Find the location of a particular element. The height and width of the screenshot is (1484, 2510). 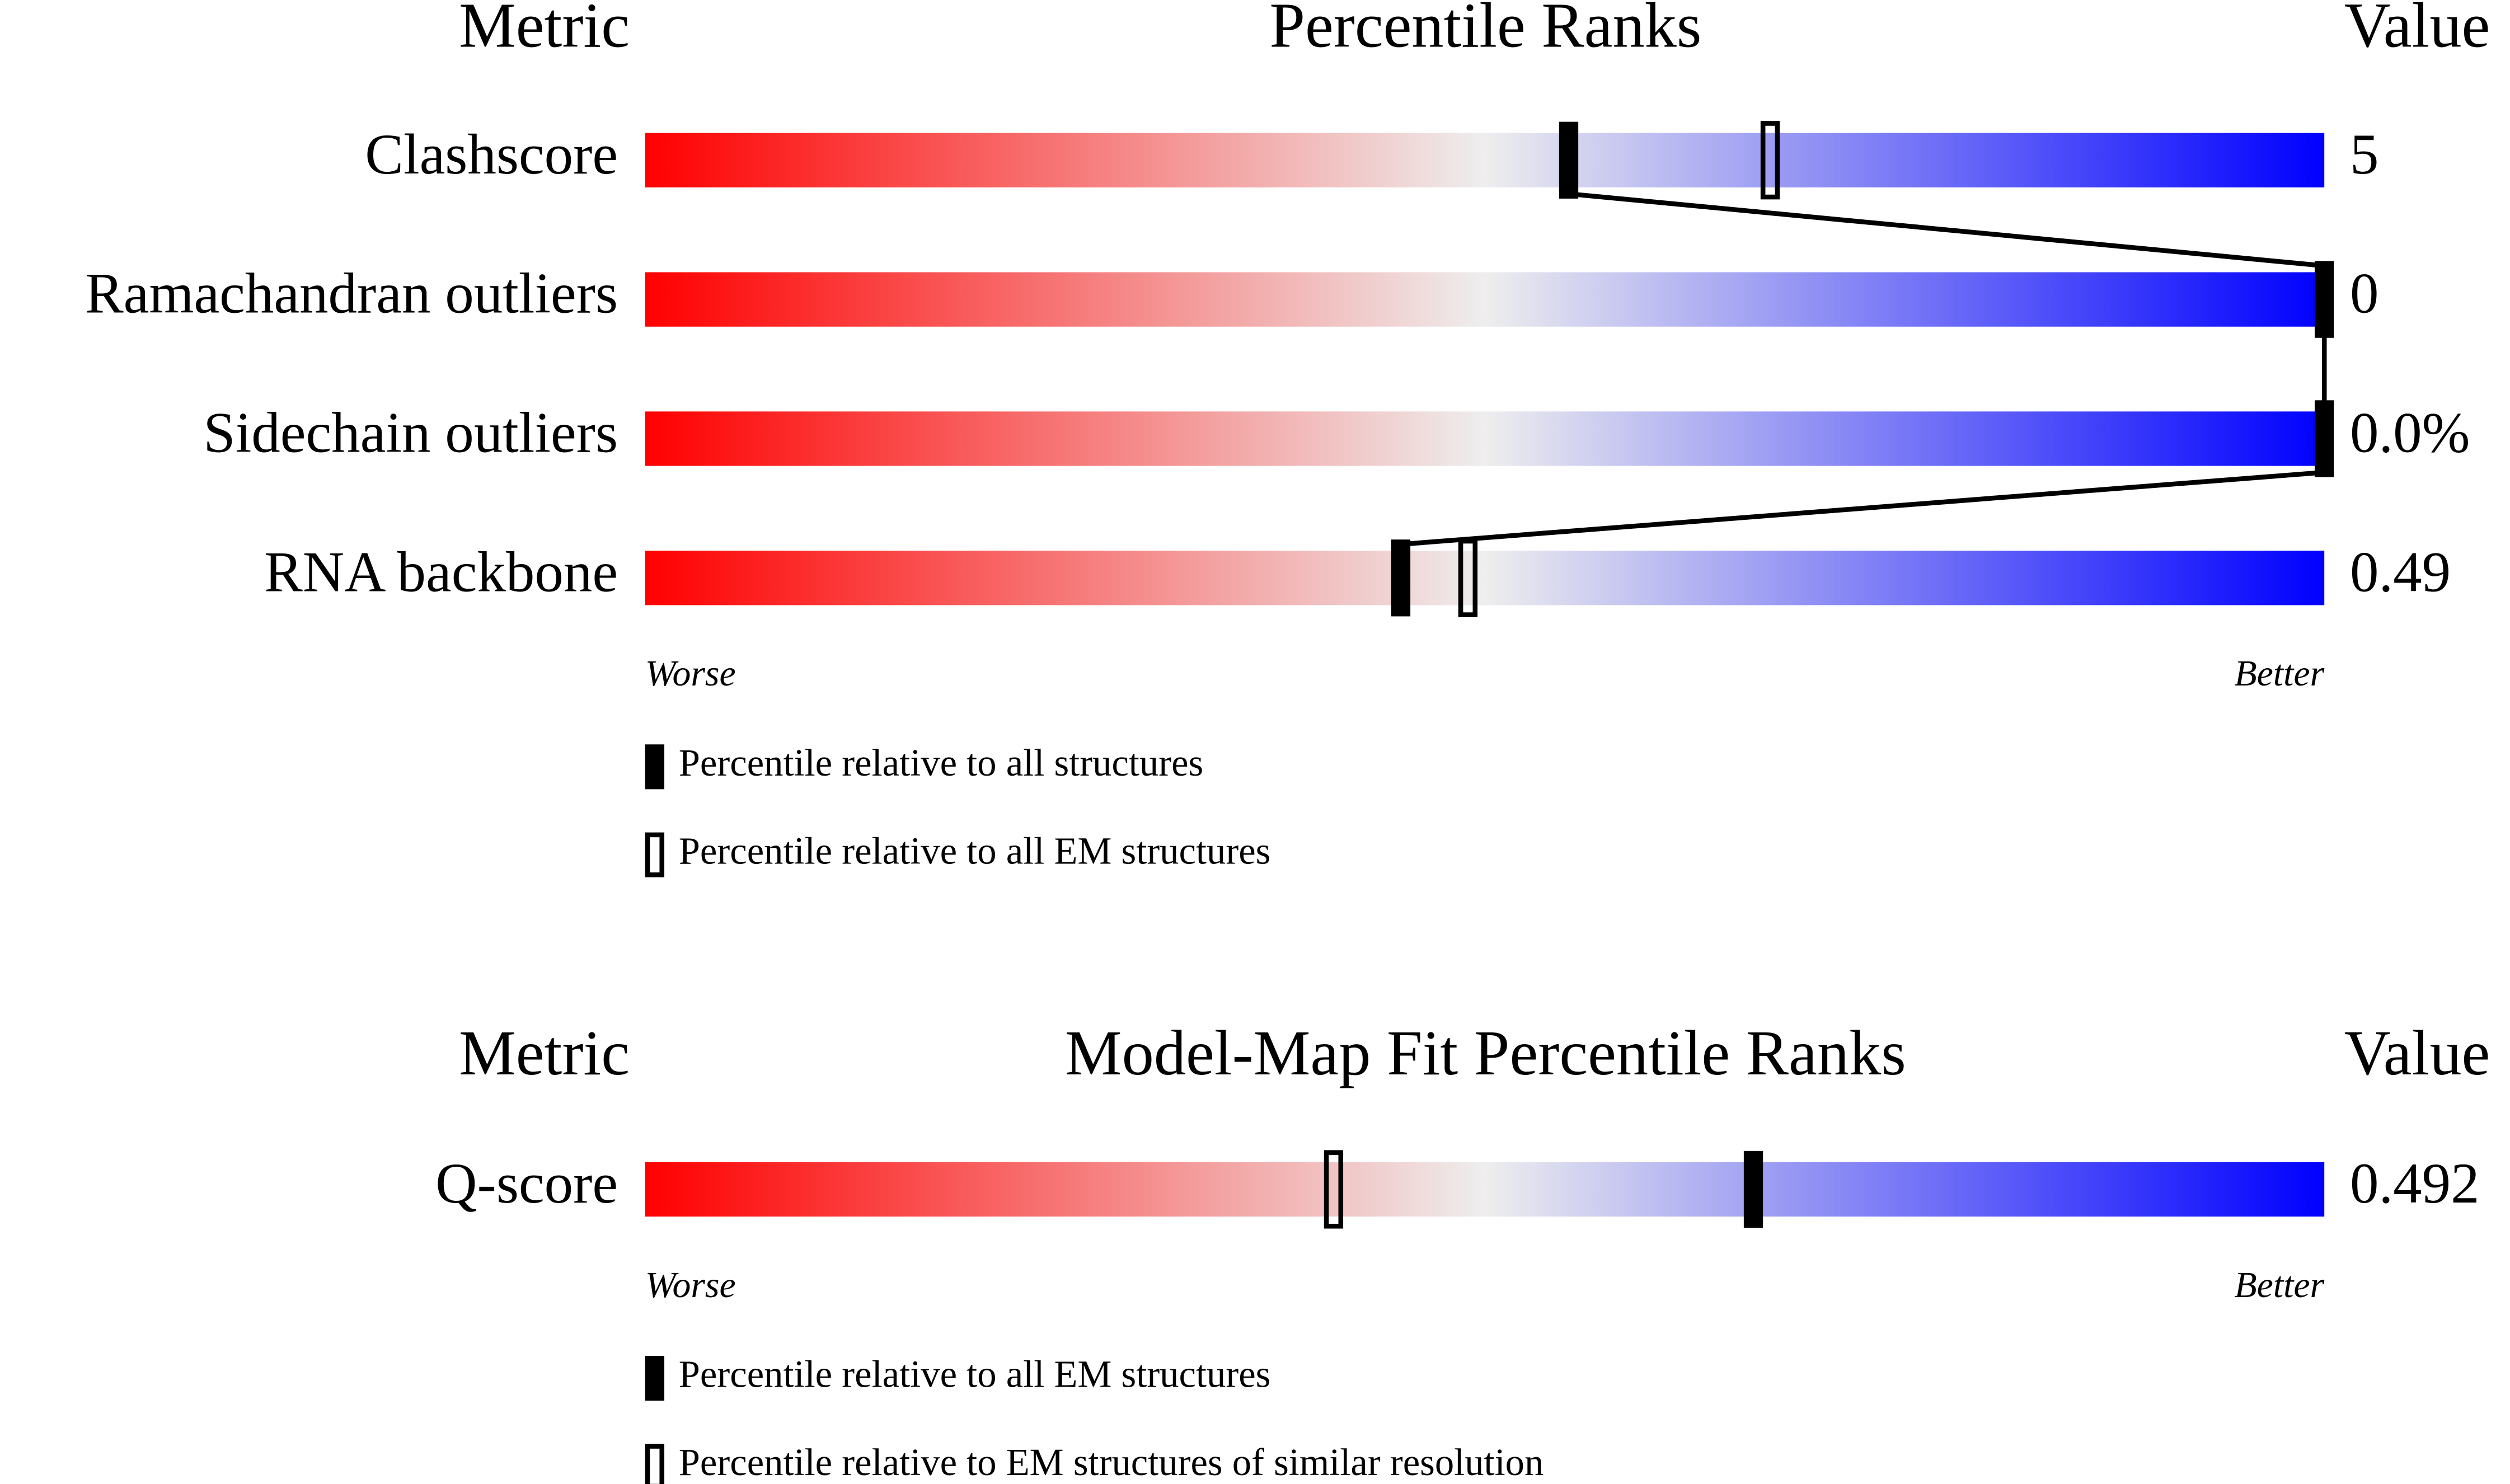

metric-label: Clashscore is located at coordinates (491, 154).